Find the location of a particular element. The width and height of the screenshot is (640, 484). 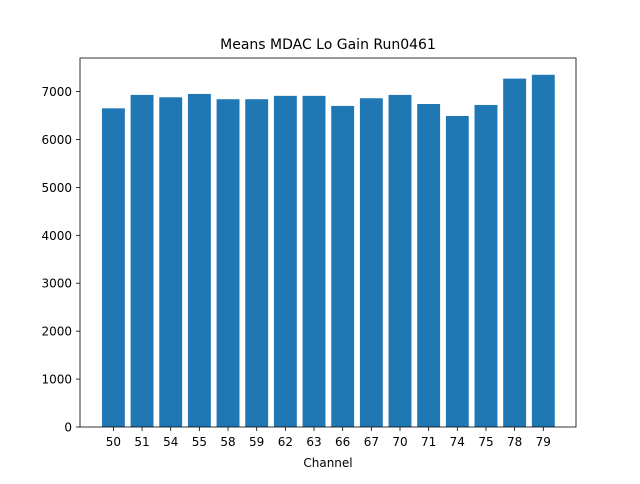

x-axis: 50 51 54 55 58 59 62 63 66 67 70 71 74 75 78 79 is located at coordinates (328, 438).